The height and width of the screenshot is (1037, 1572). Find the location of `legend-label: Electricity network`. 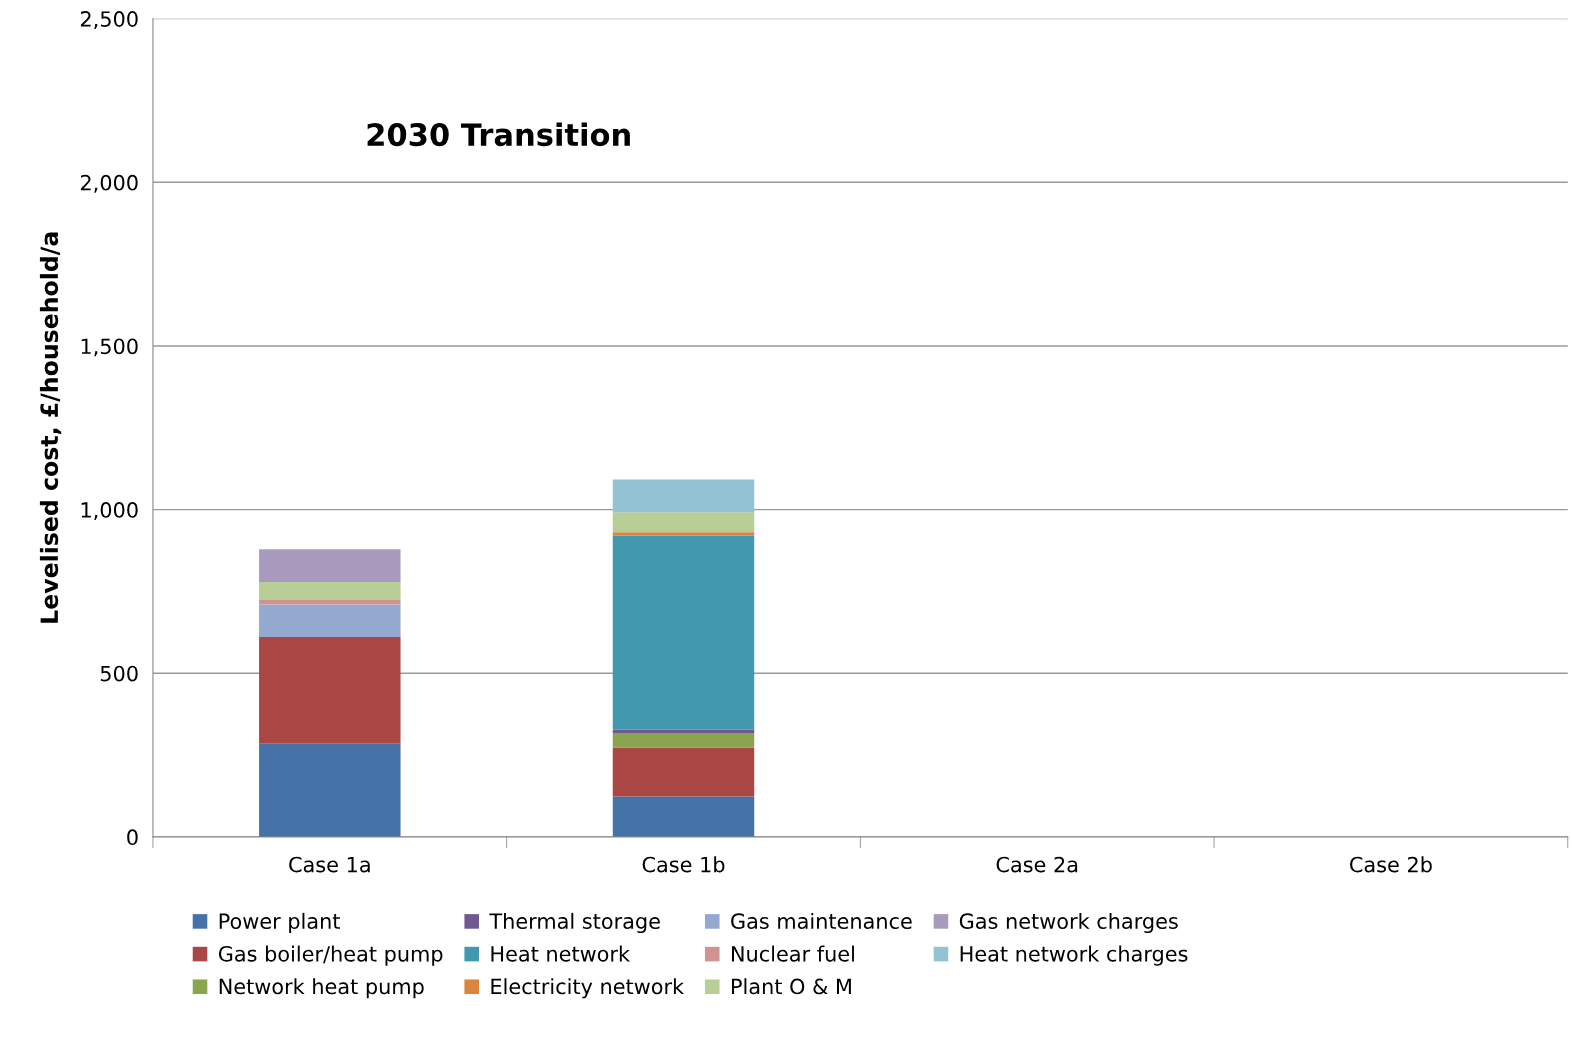

legend-label: Electricity network is located at coordinates (588, 988).